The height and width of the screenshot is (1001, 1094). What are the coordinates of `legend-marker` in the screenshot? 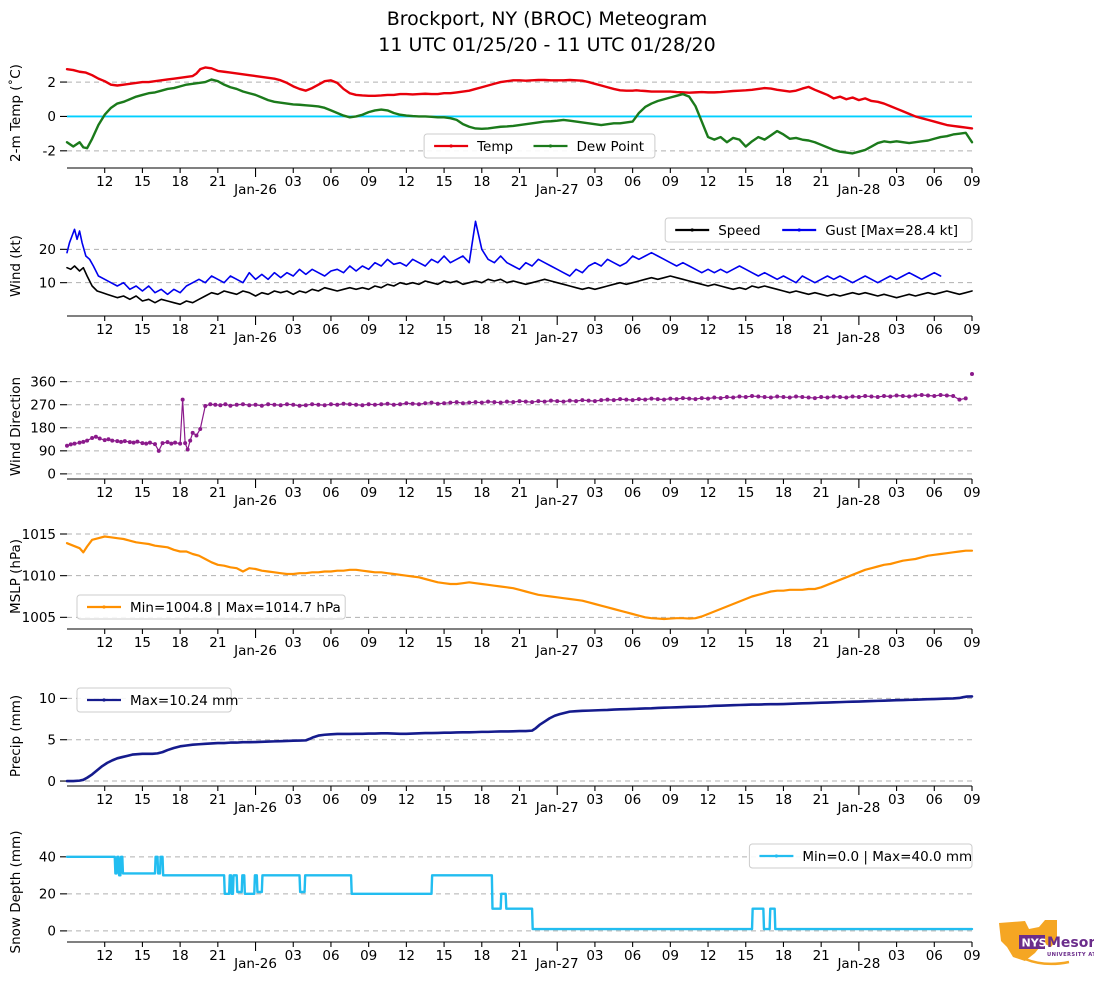 It's located at (104, 607).